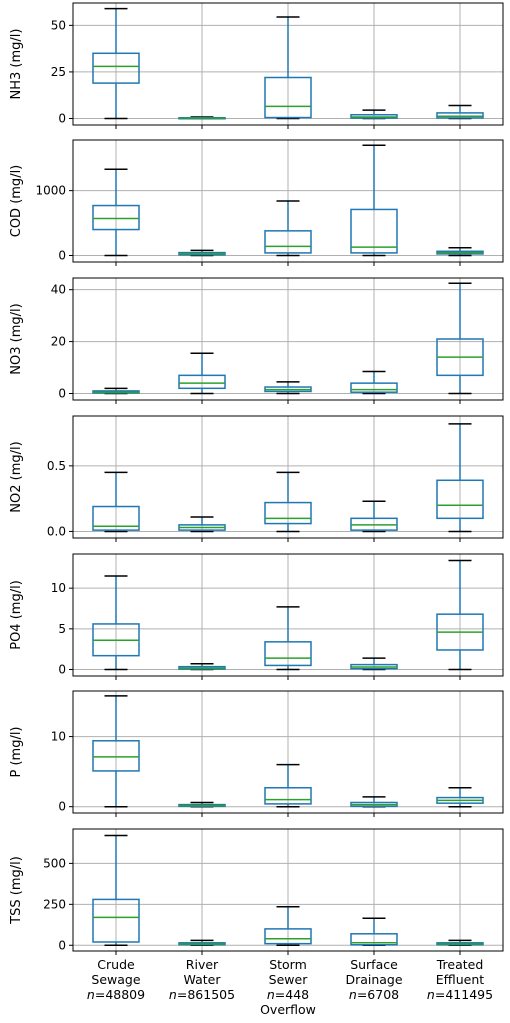 This screenshot has height=1023, width=510. Describe the element at coordinates (16, 64) in the screenshot. I see `y-axis-label: NH3 (mg/l)` at that location.